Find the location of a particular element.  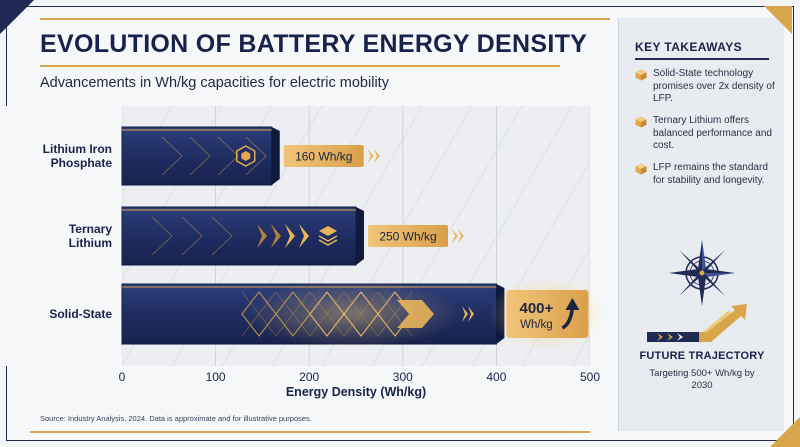

x-tick-label: 100 is located at coordinates (216, 377).